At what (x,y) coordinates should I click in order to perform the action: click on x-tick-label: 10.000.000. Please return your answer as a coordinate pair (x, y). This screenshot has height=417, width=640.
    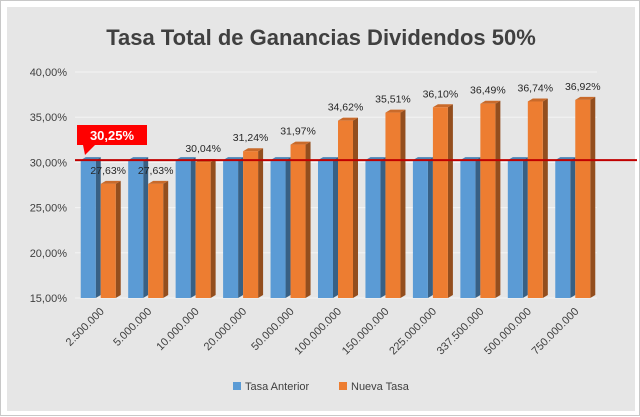
    Looking at the image, I should click on (177, 329).